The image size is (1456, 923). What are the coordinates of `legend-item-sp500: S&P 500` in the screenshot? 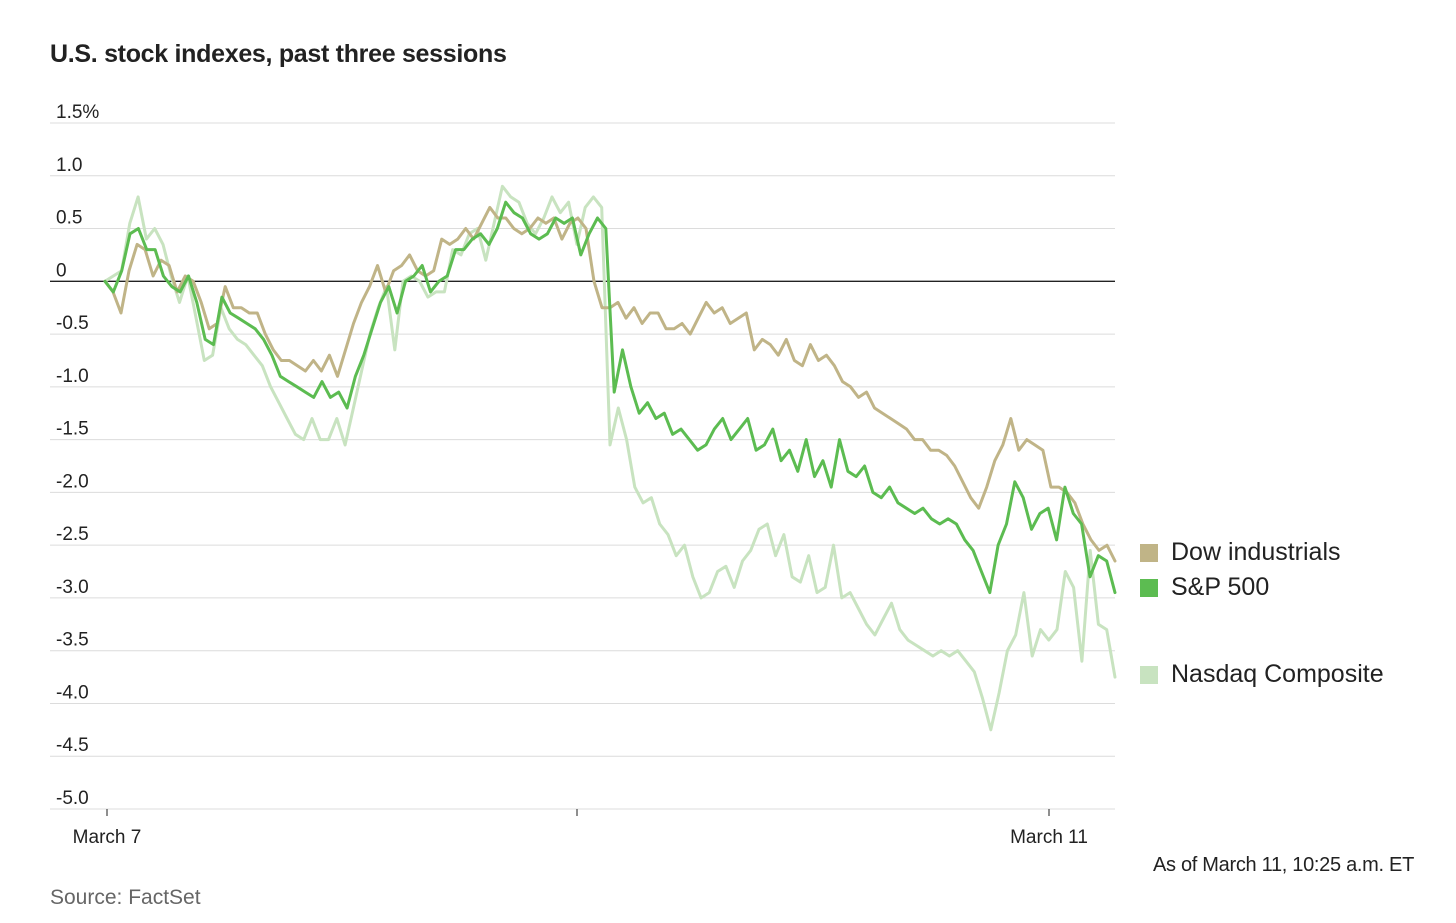 It's located at (1204, 587).